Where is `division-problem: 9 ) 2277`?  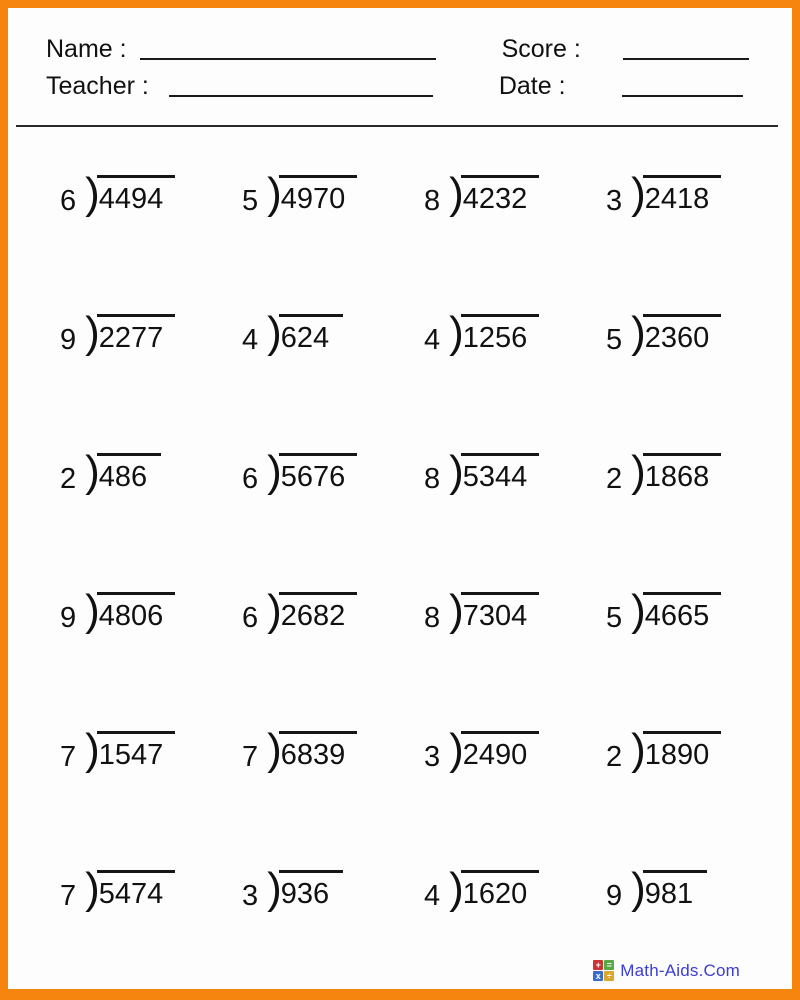 division-problem: 9 ) 2277 is located at coordinates (151, 334).